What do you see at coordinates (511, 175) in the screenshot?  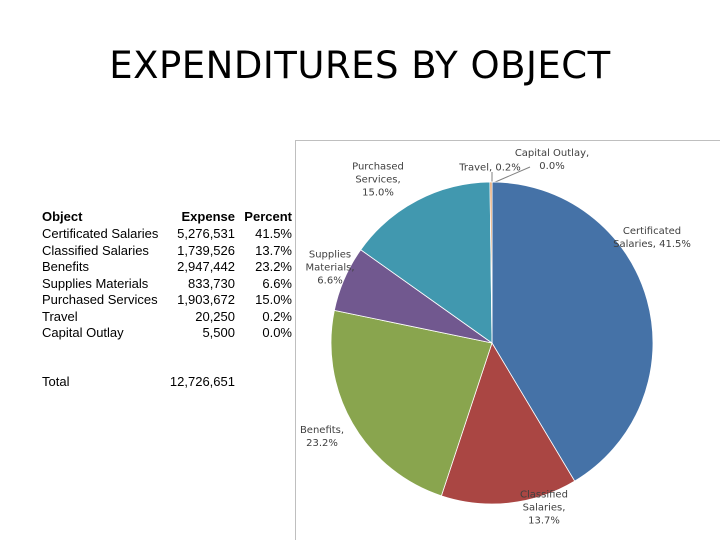 I see `leader-line` at bounding box center [511, 175].